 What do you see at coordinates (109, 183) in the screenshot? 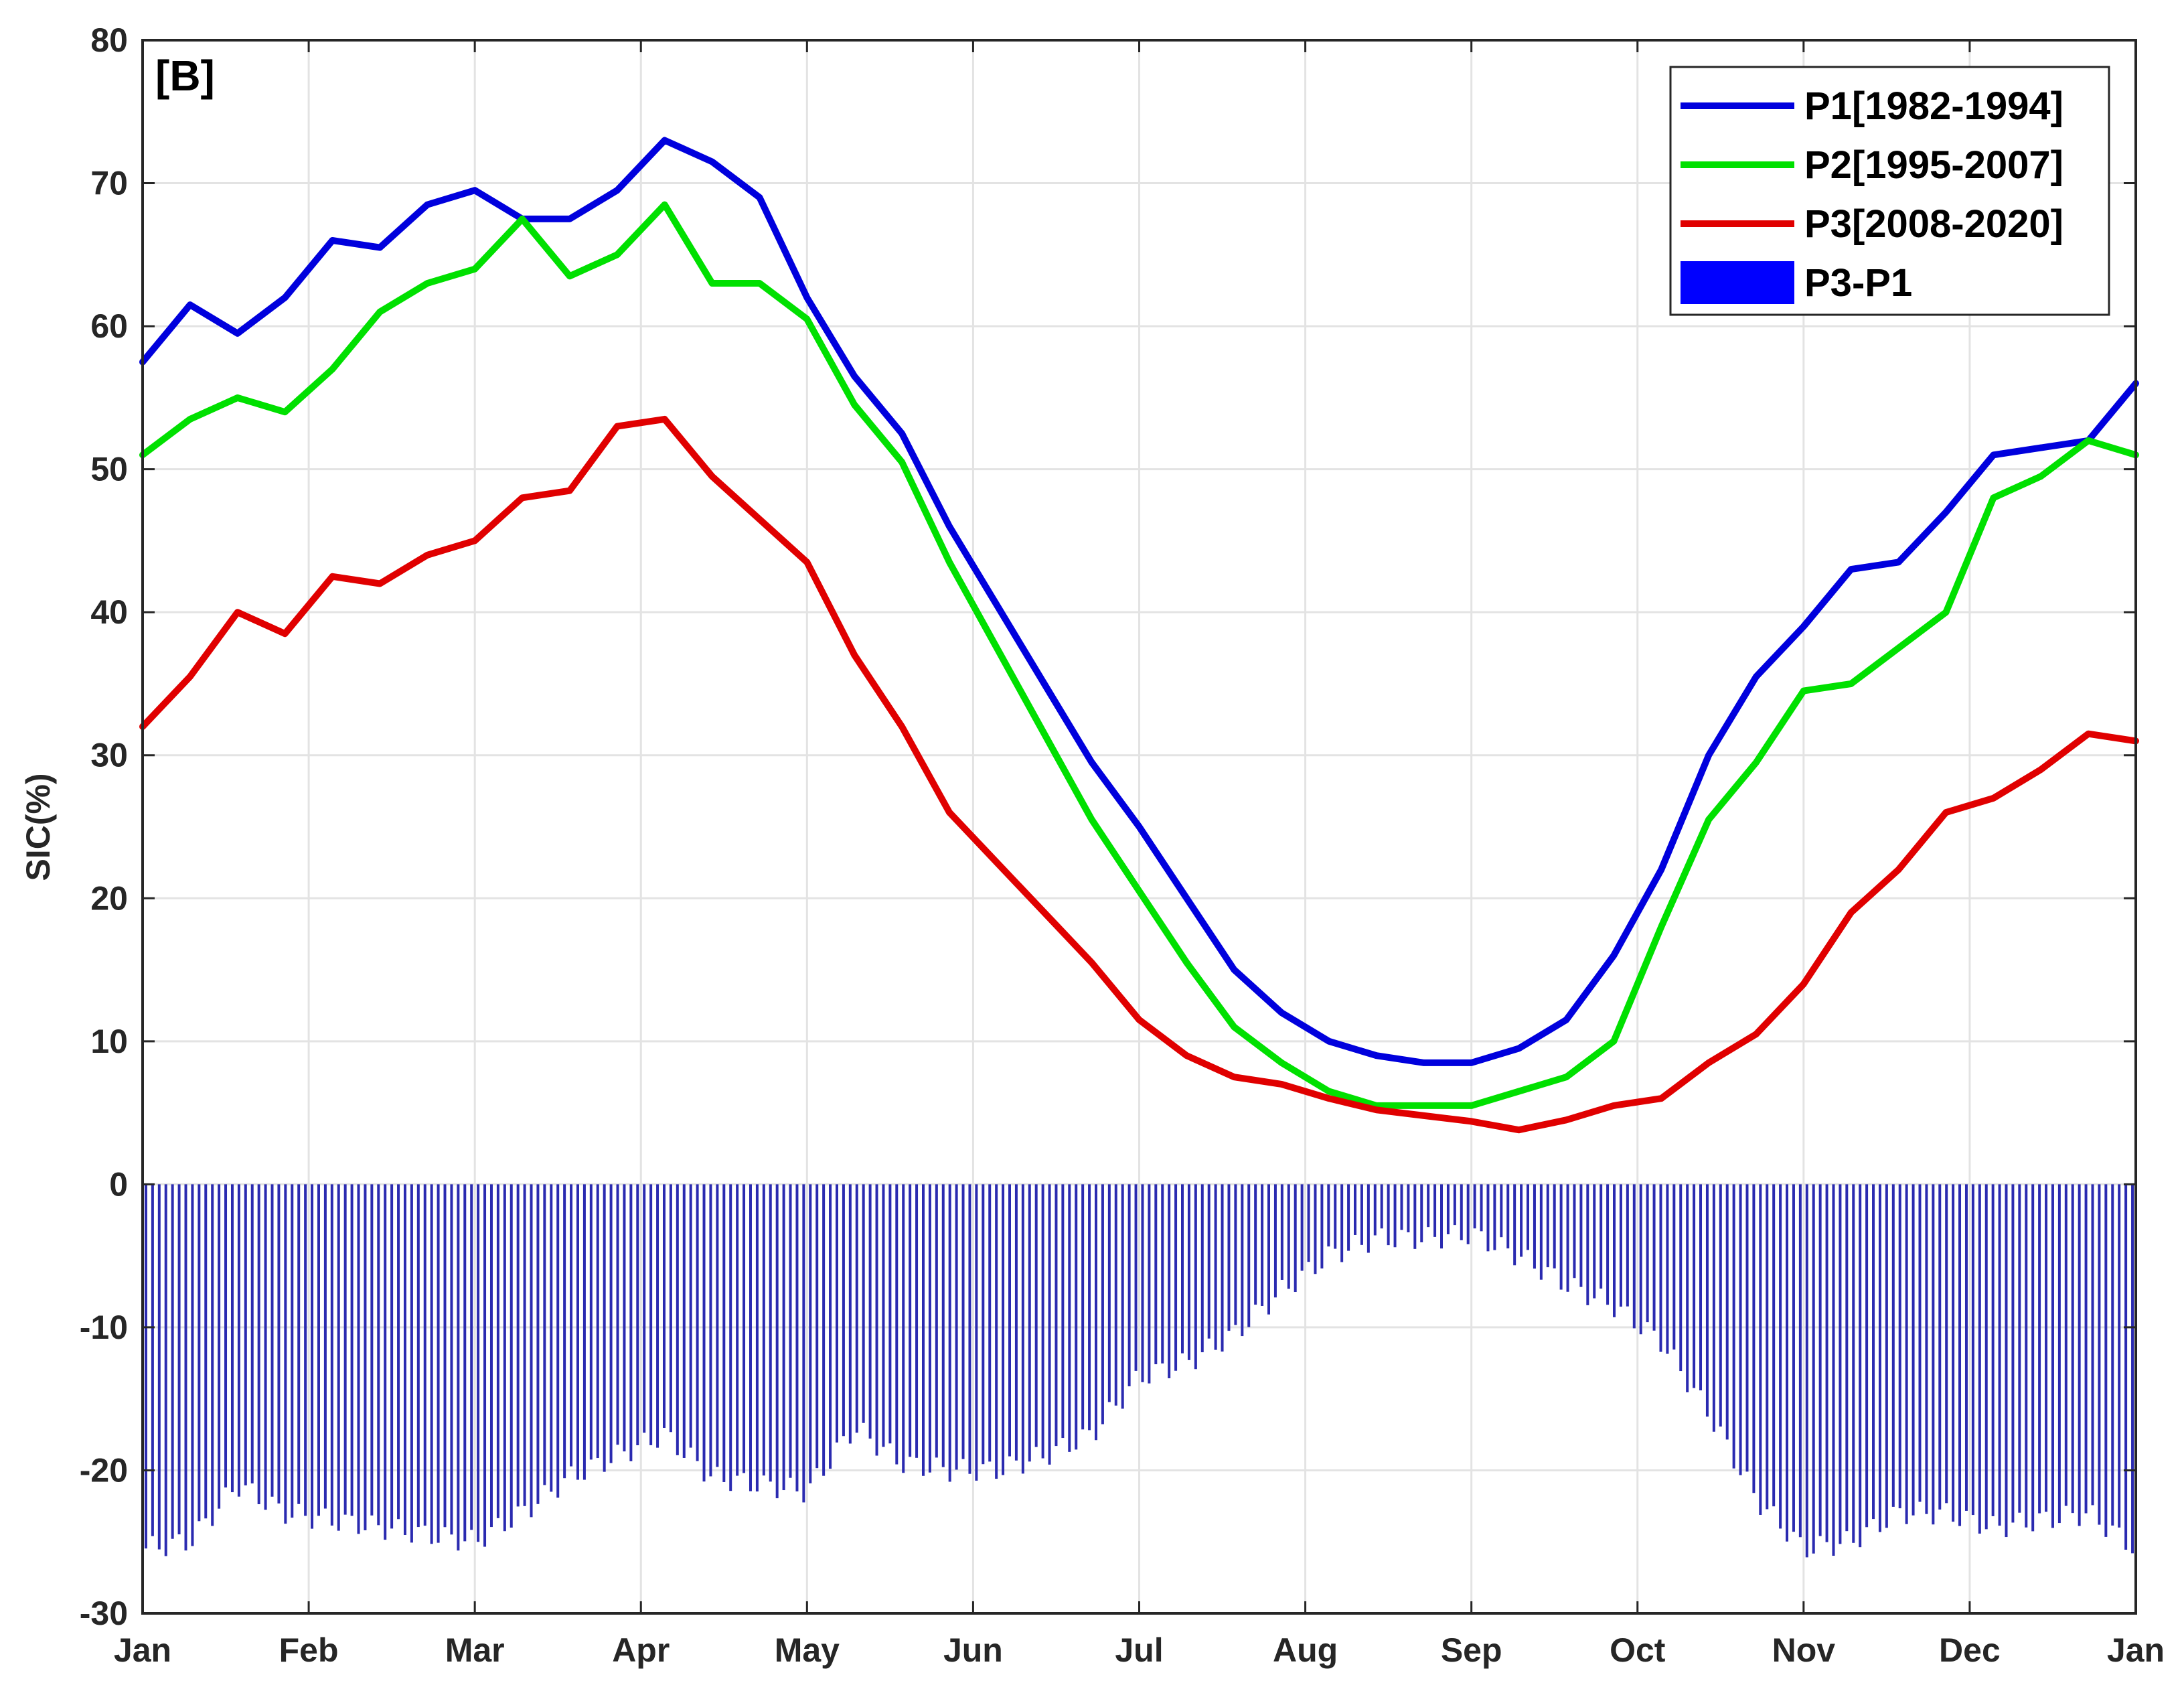
I see `y-tick-label: 70` at bounding box center [109, 183].